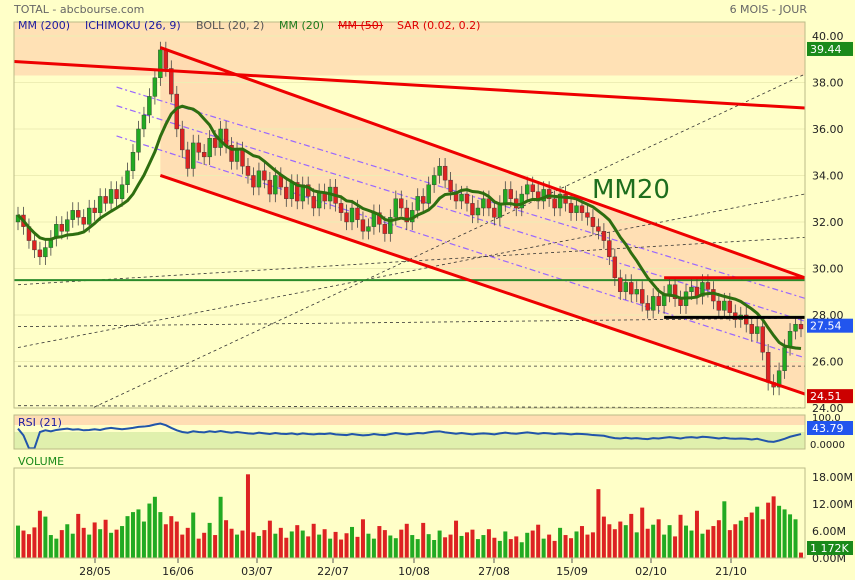 The height and width of the screenshot is (580, 855). What do you see at coordinates (826, 418) in the screenshot?
I see `rsi-tick-top: 100.0` at bounding box center [826, 418].